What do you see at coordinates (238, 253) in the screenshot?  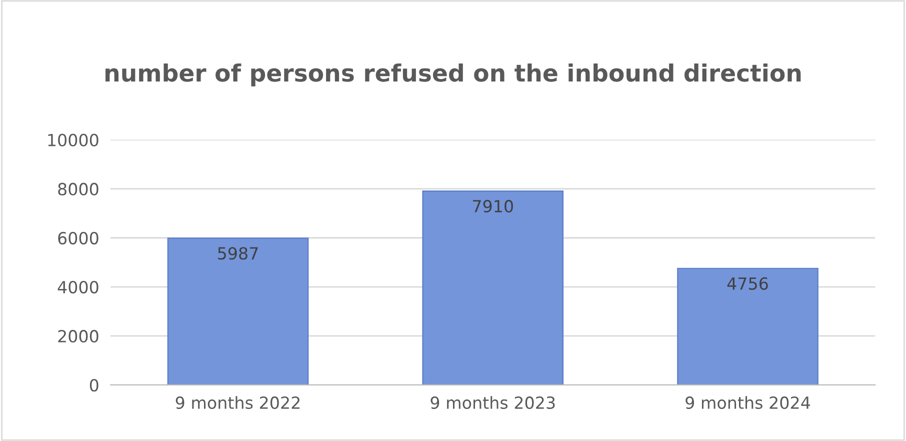 I see `data-label: 5987` at bounding box center [238, 253].